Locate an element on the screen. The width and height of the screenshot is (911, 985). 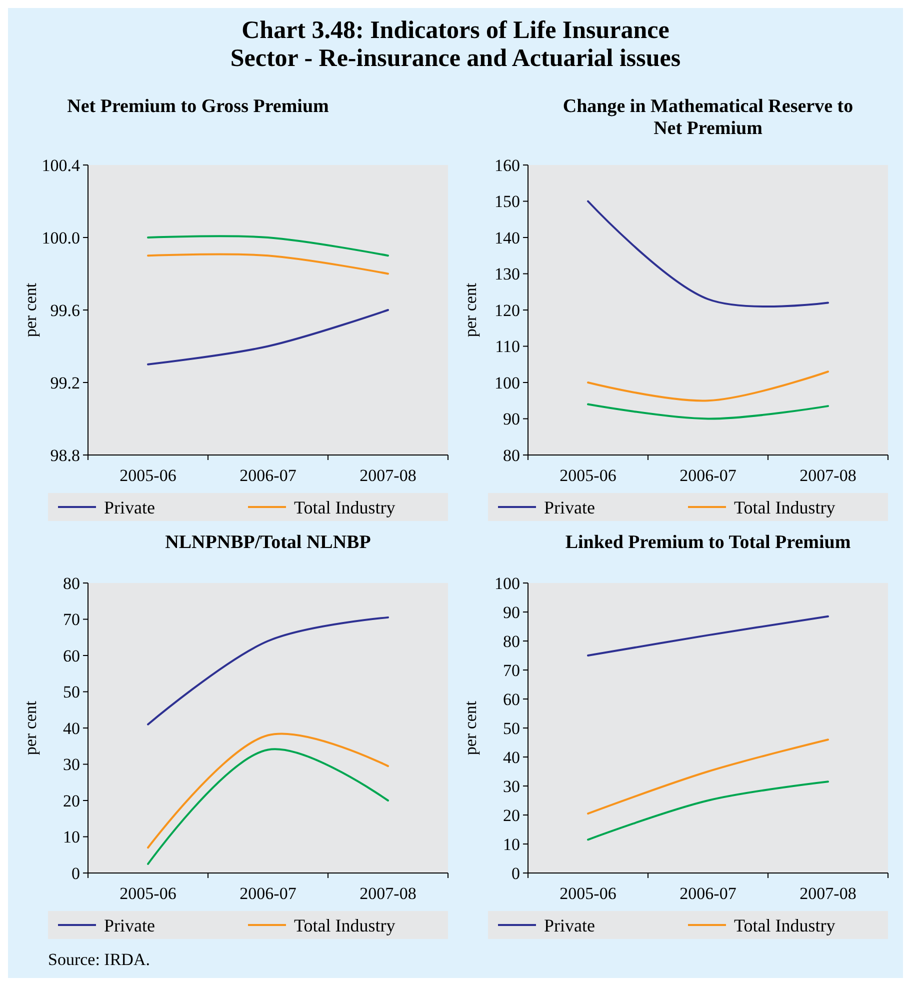
y-tick-label: 160 is located at coordinates (507, 165).